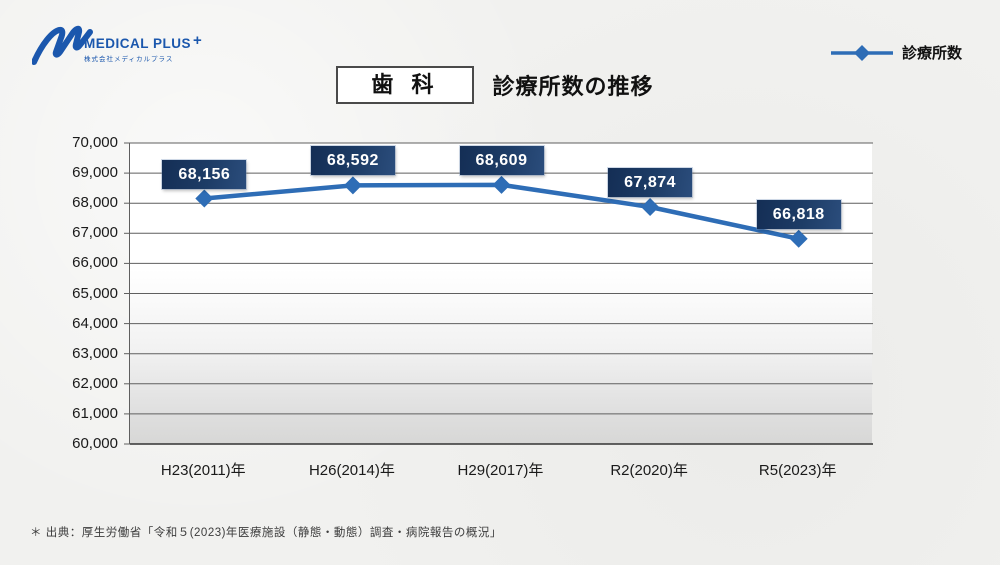 The image size is (1000, 565). I want to click on y-tick-label: 68,000, so click(95, 203).